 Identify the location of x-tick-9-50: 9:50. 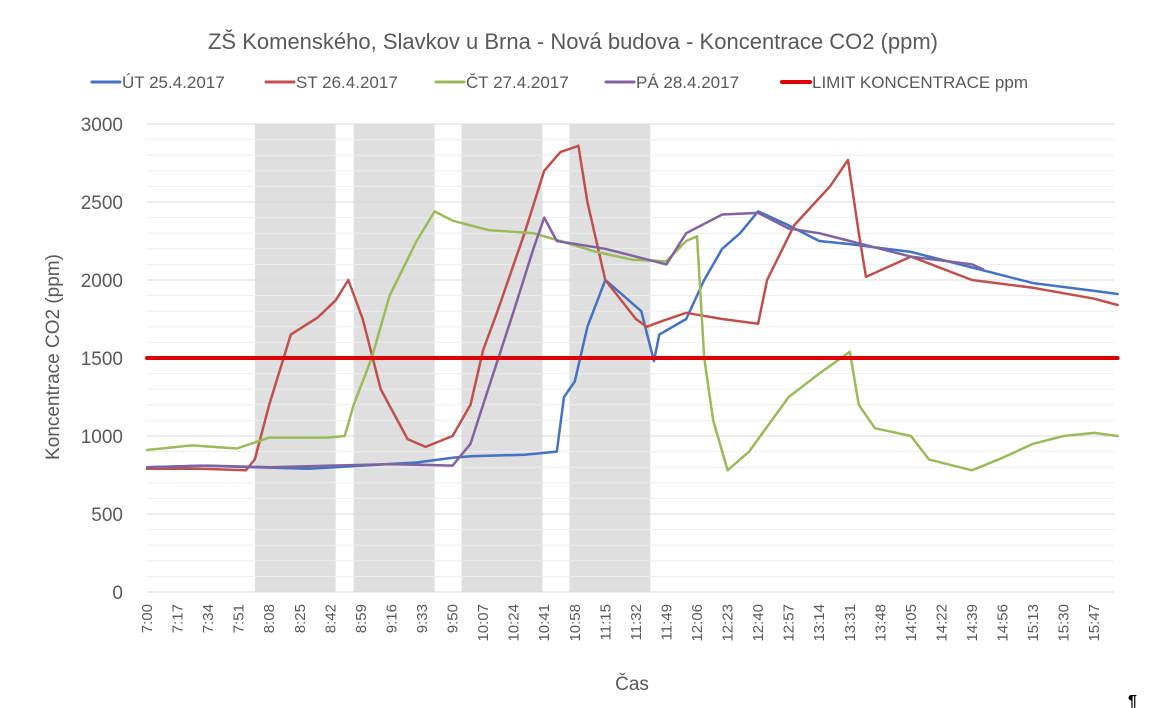
(453, 618).